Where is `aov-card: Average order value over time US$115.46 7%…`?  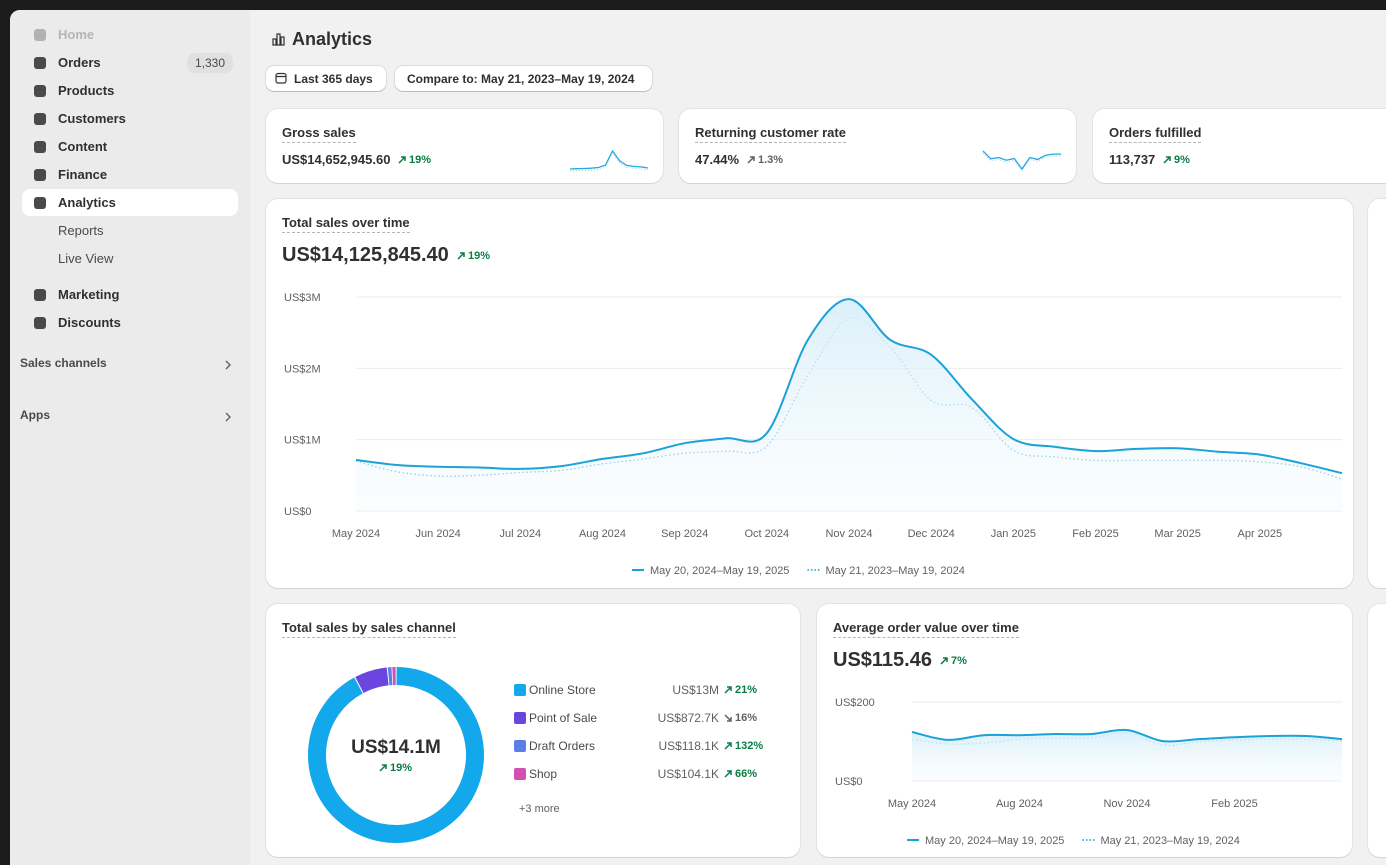
aov-card: Average order value over time US$115.46 7%… is located at coordinates (1084, 730).